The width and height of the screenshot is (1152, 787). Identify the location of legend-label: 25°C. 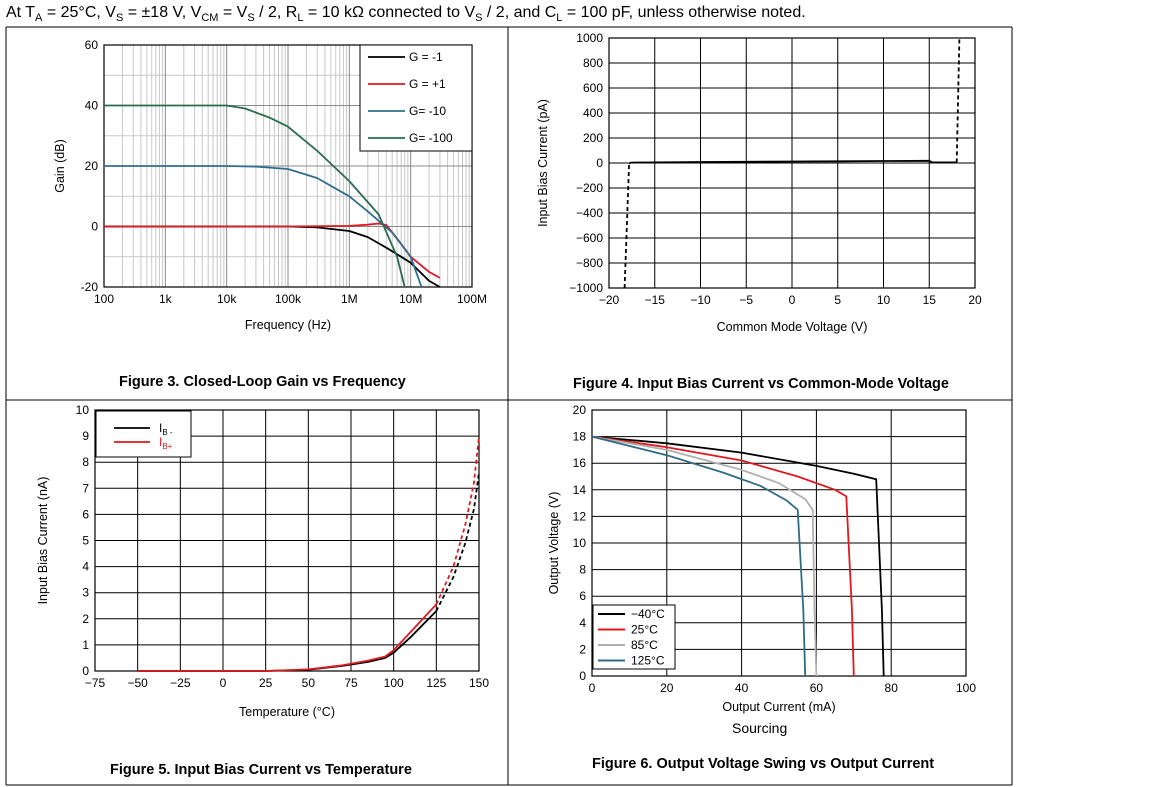
(644, 630).